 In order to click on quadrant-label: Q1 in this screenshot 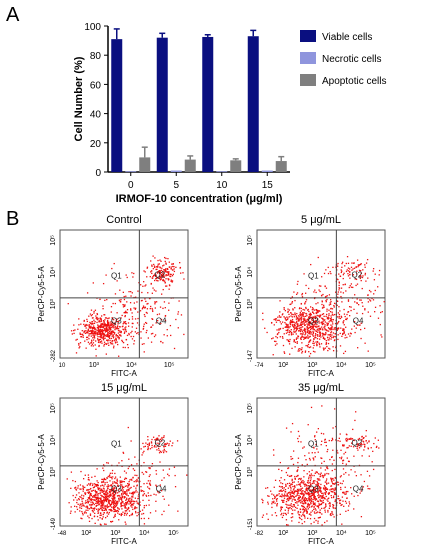, I will do `click(116, 276)`.